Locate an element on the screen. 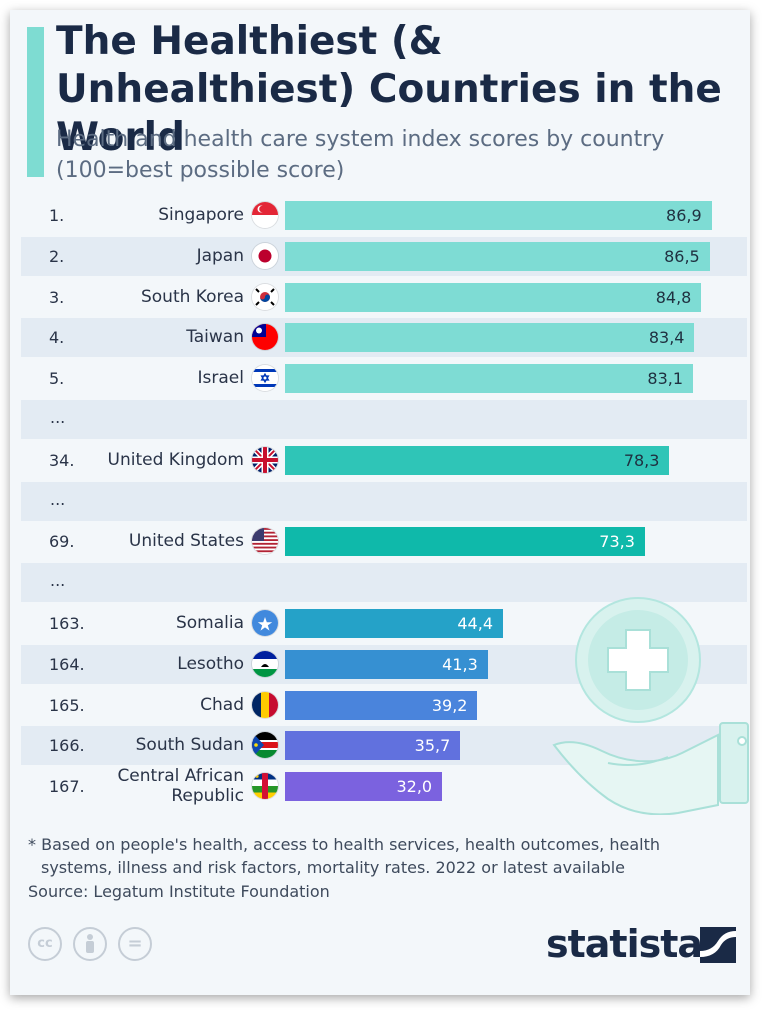 The height and width of the screenshot is (1017, 767). bar-row: 163. Somalia 44,4 is located at coordinates (384, 623).